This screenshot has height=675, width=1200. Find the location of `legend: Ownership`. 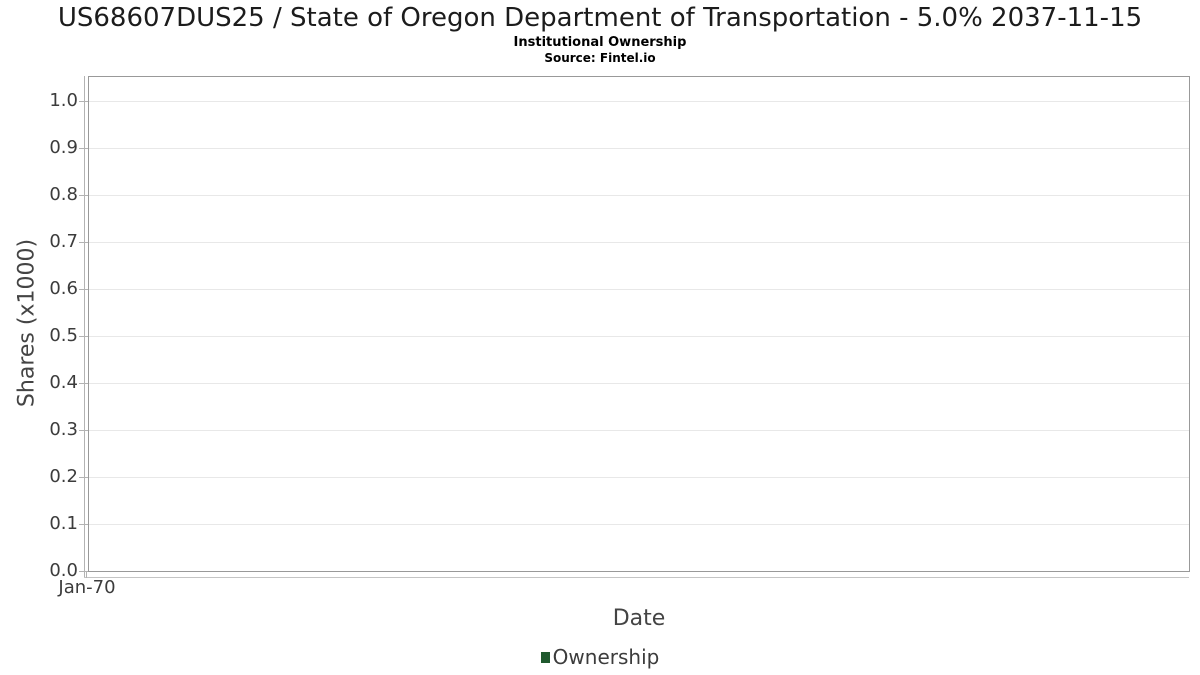

legend: Ownership is located at coordinates (600, 657).